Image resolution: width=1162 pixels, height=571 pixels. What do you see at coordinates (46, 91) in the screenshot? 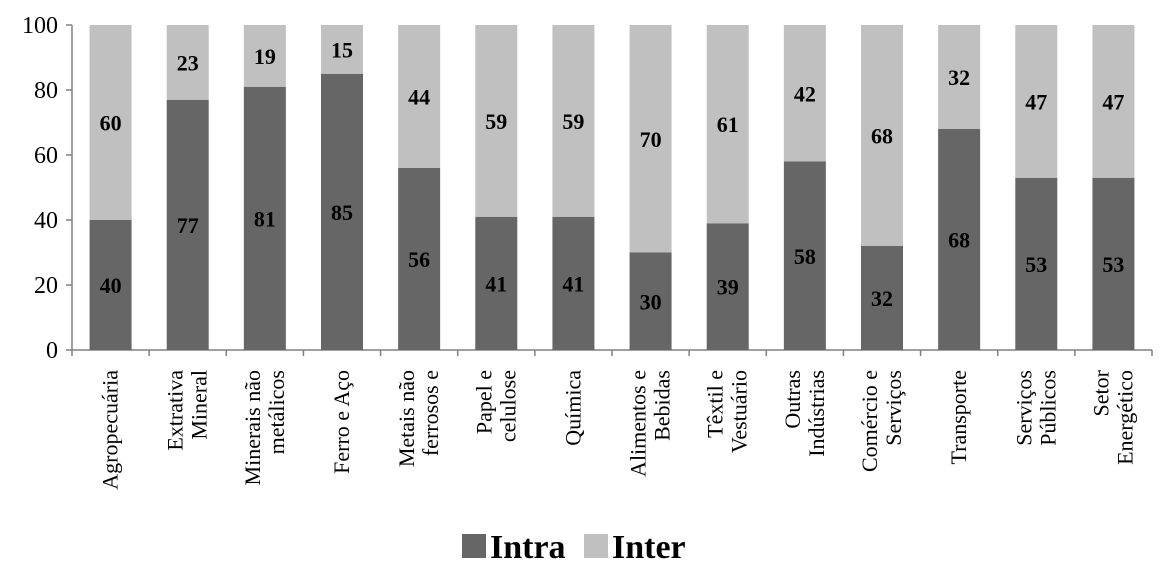
I see `y-tick-label: 80` at bounding box center [46, 91].